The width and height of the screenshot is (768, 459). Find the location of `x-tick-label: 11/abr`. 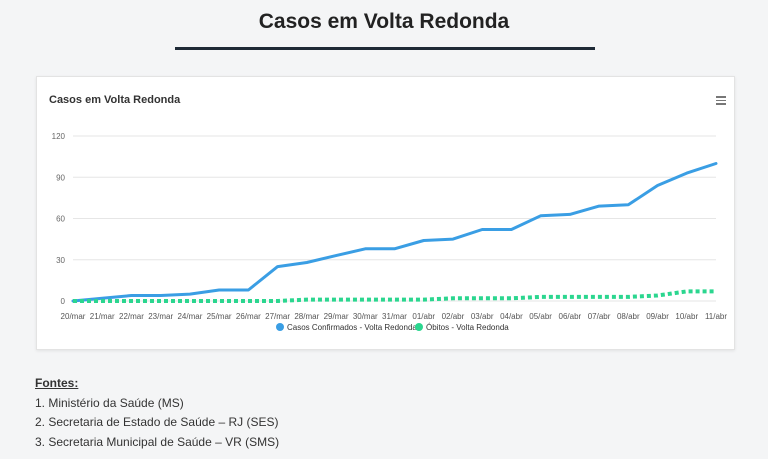

x-tick-label: 11/abr is located at coordinates (716, 316).